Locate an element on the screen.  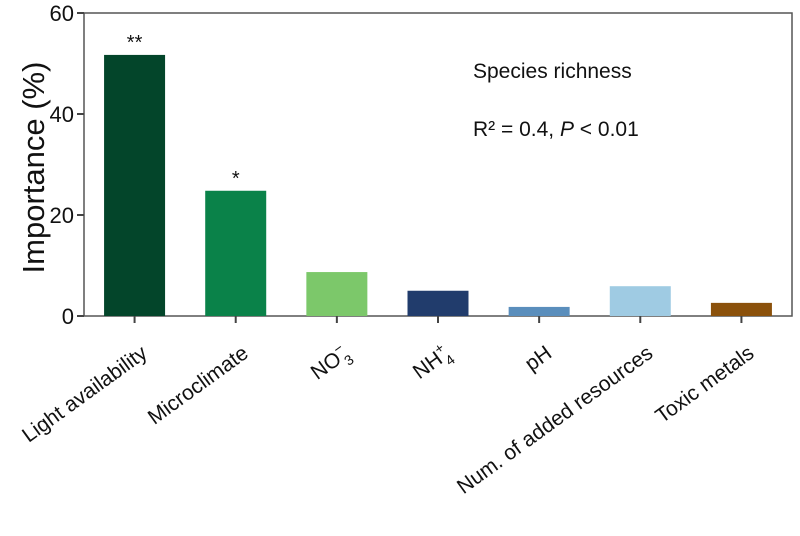
x-tick-label: NO−3 is located at coordinates (330, 363).